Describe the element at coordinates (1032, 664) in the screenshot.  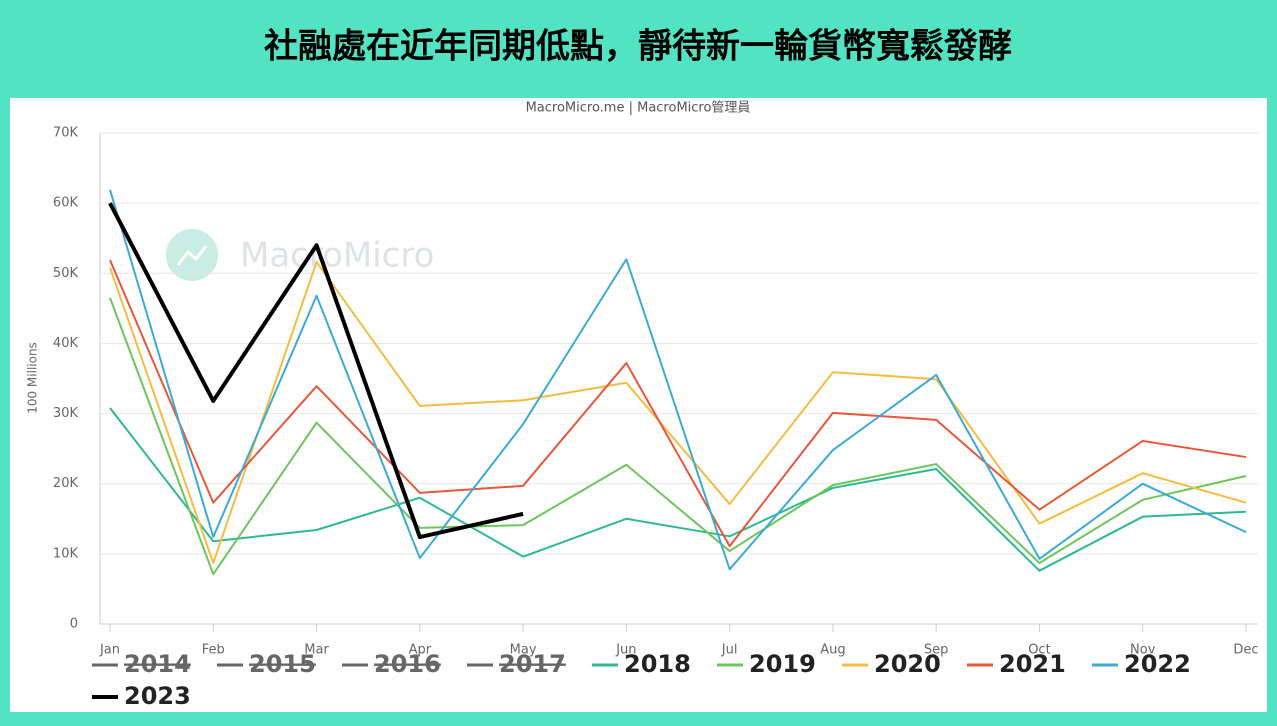
I see `legend-label: 2021` at that location.